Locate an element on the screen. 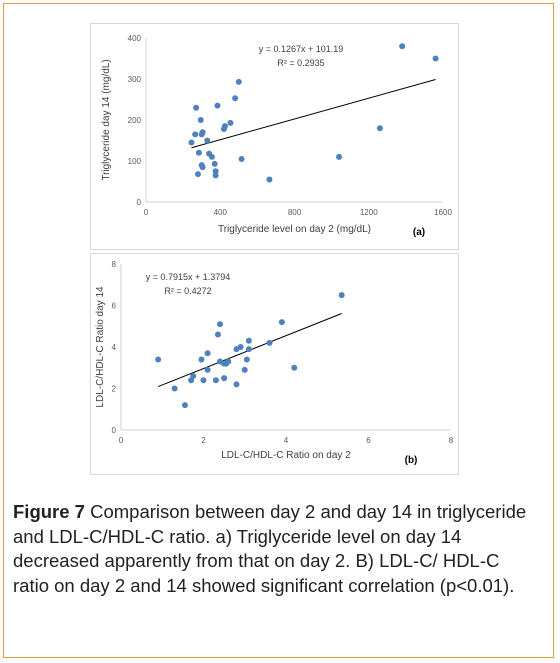 Image resolution: width=560 pixels, height=663 pixels. x-tick-label: 2 is located at coordinates (203, 440).